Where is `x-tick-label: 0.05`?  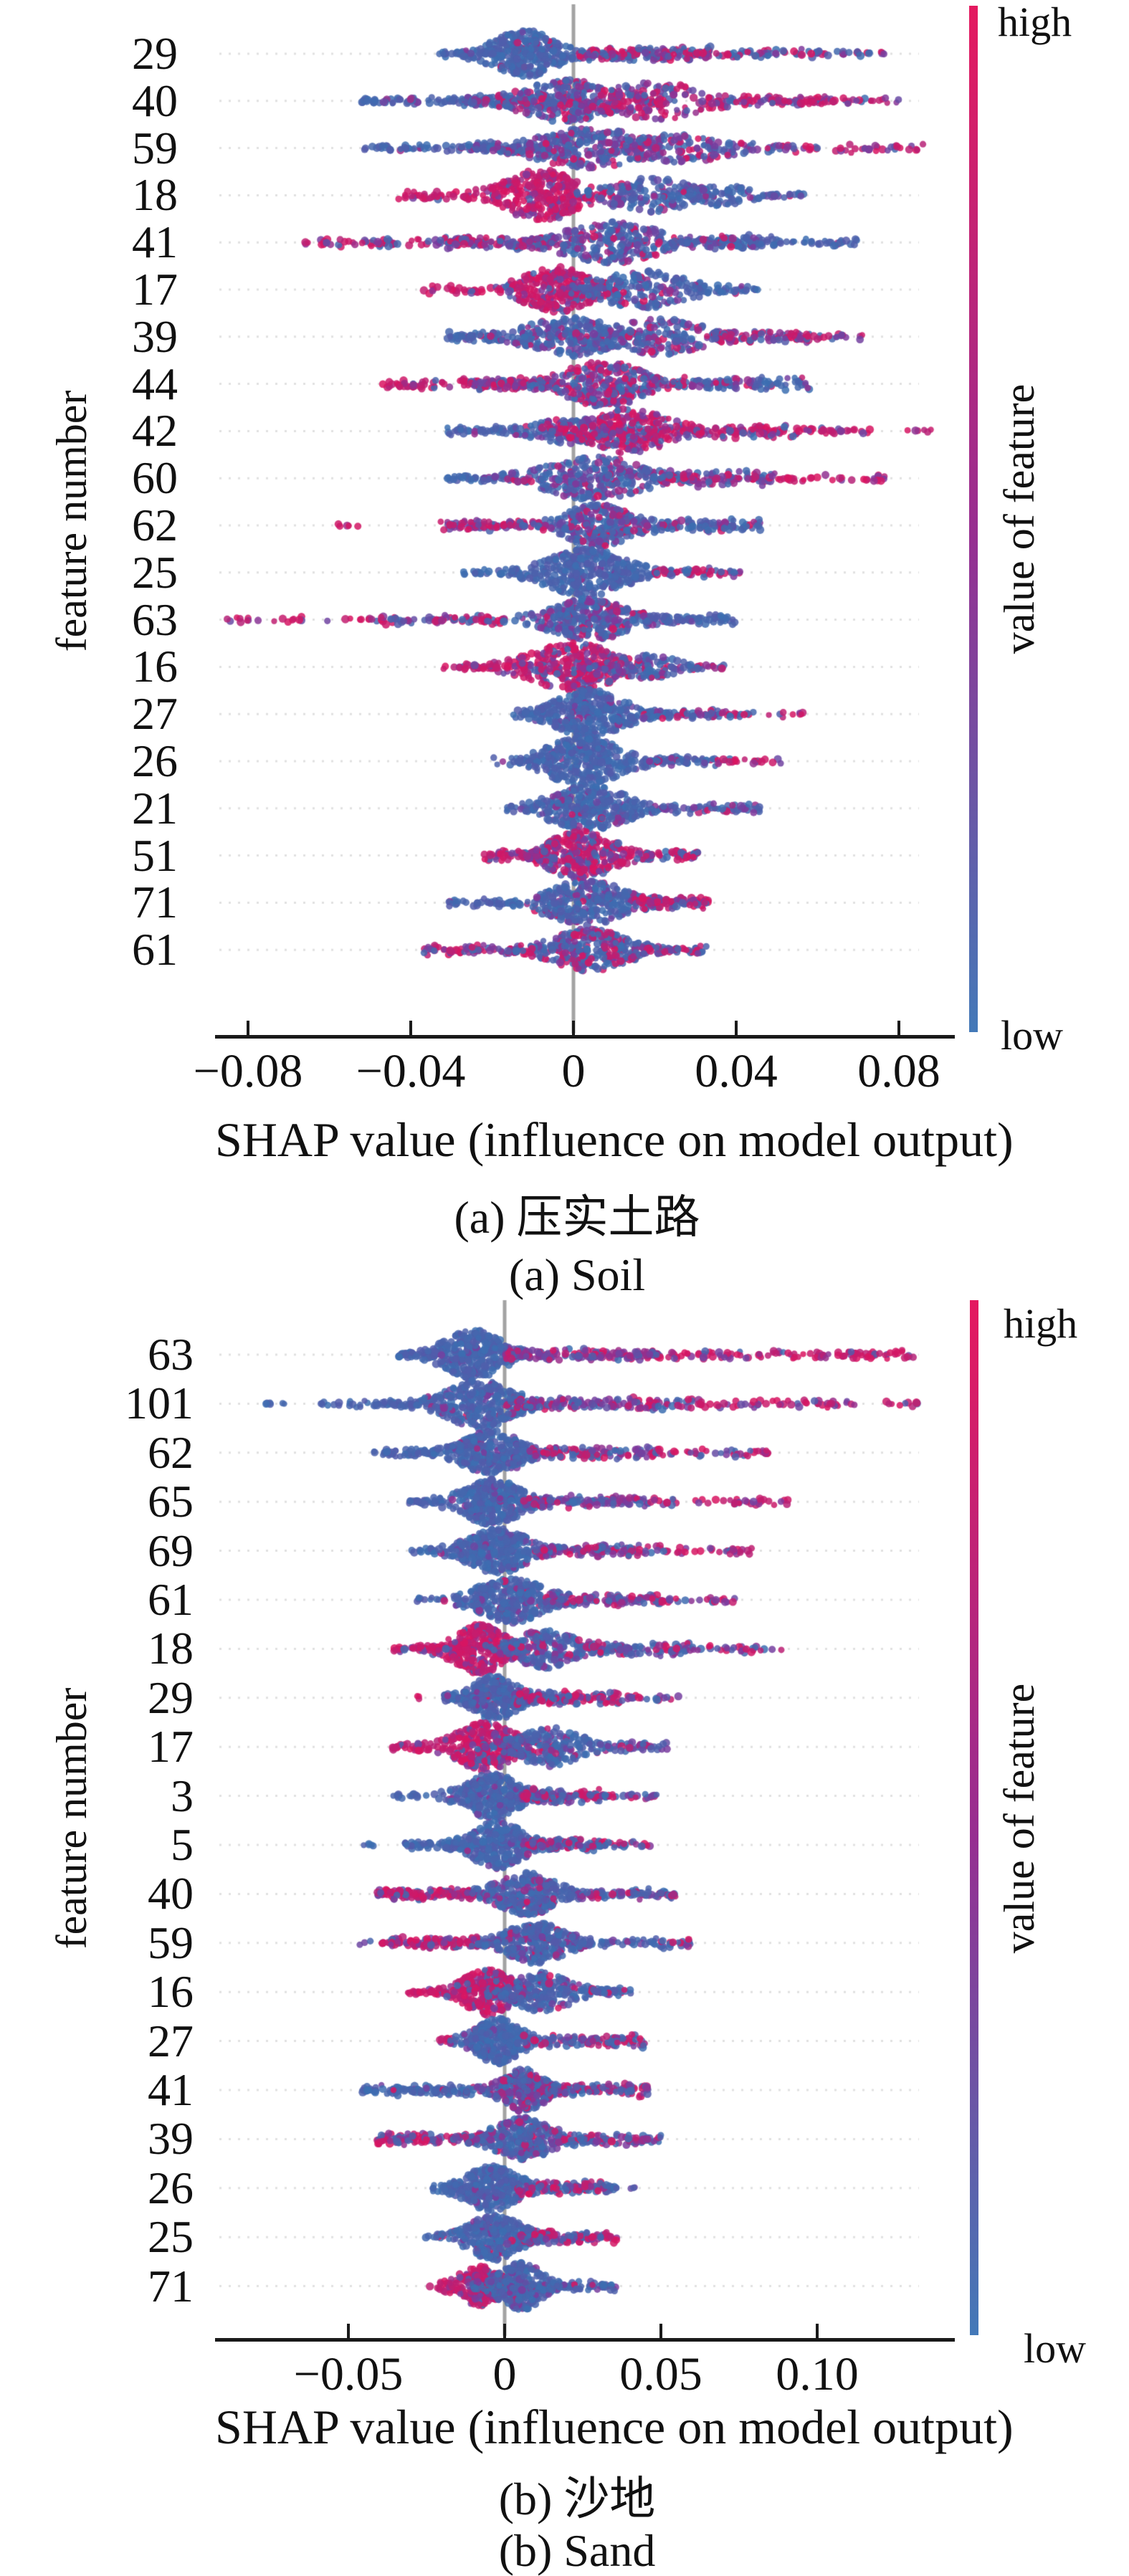 x-tick-label: 0.05 is located at coordinates (660, 2374).